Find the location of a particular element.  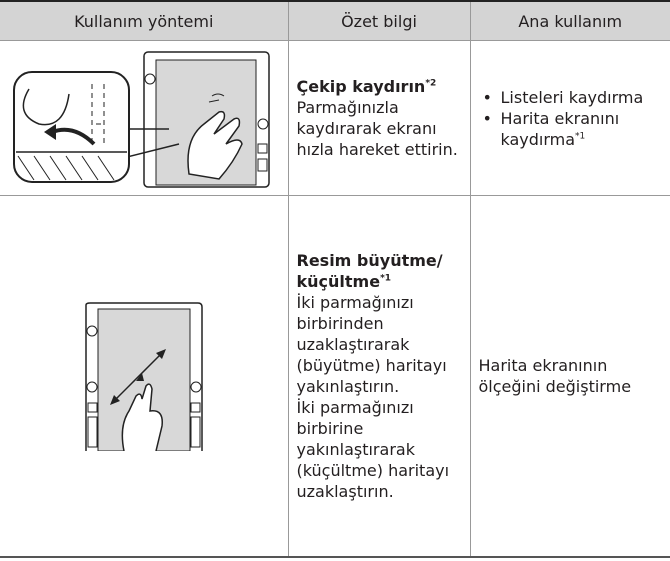

header-cell: Ana kullanım is located at coordinates (569, 20).